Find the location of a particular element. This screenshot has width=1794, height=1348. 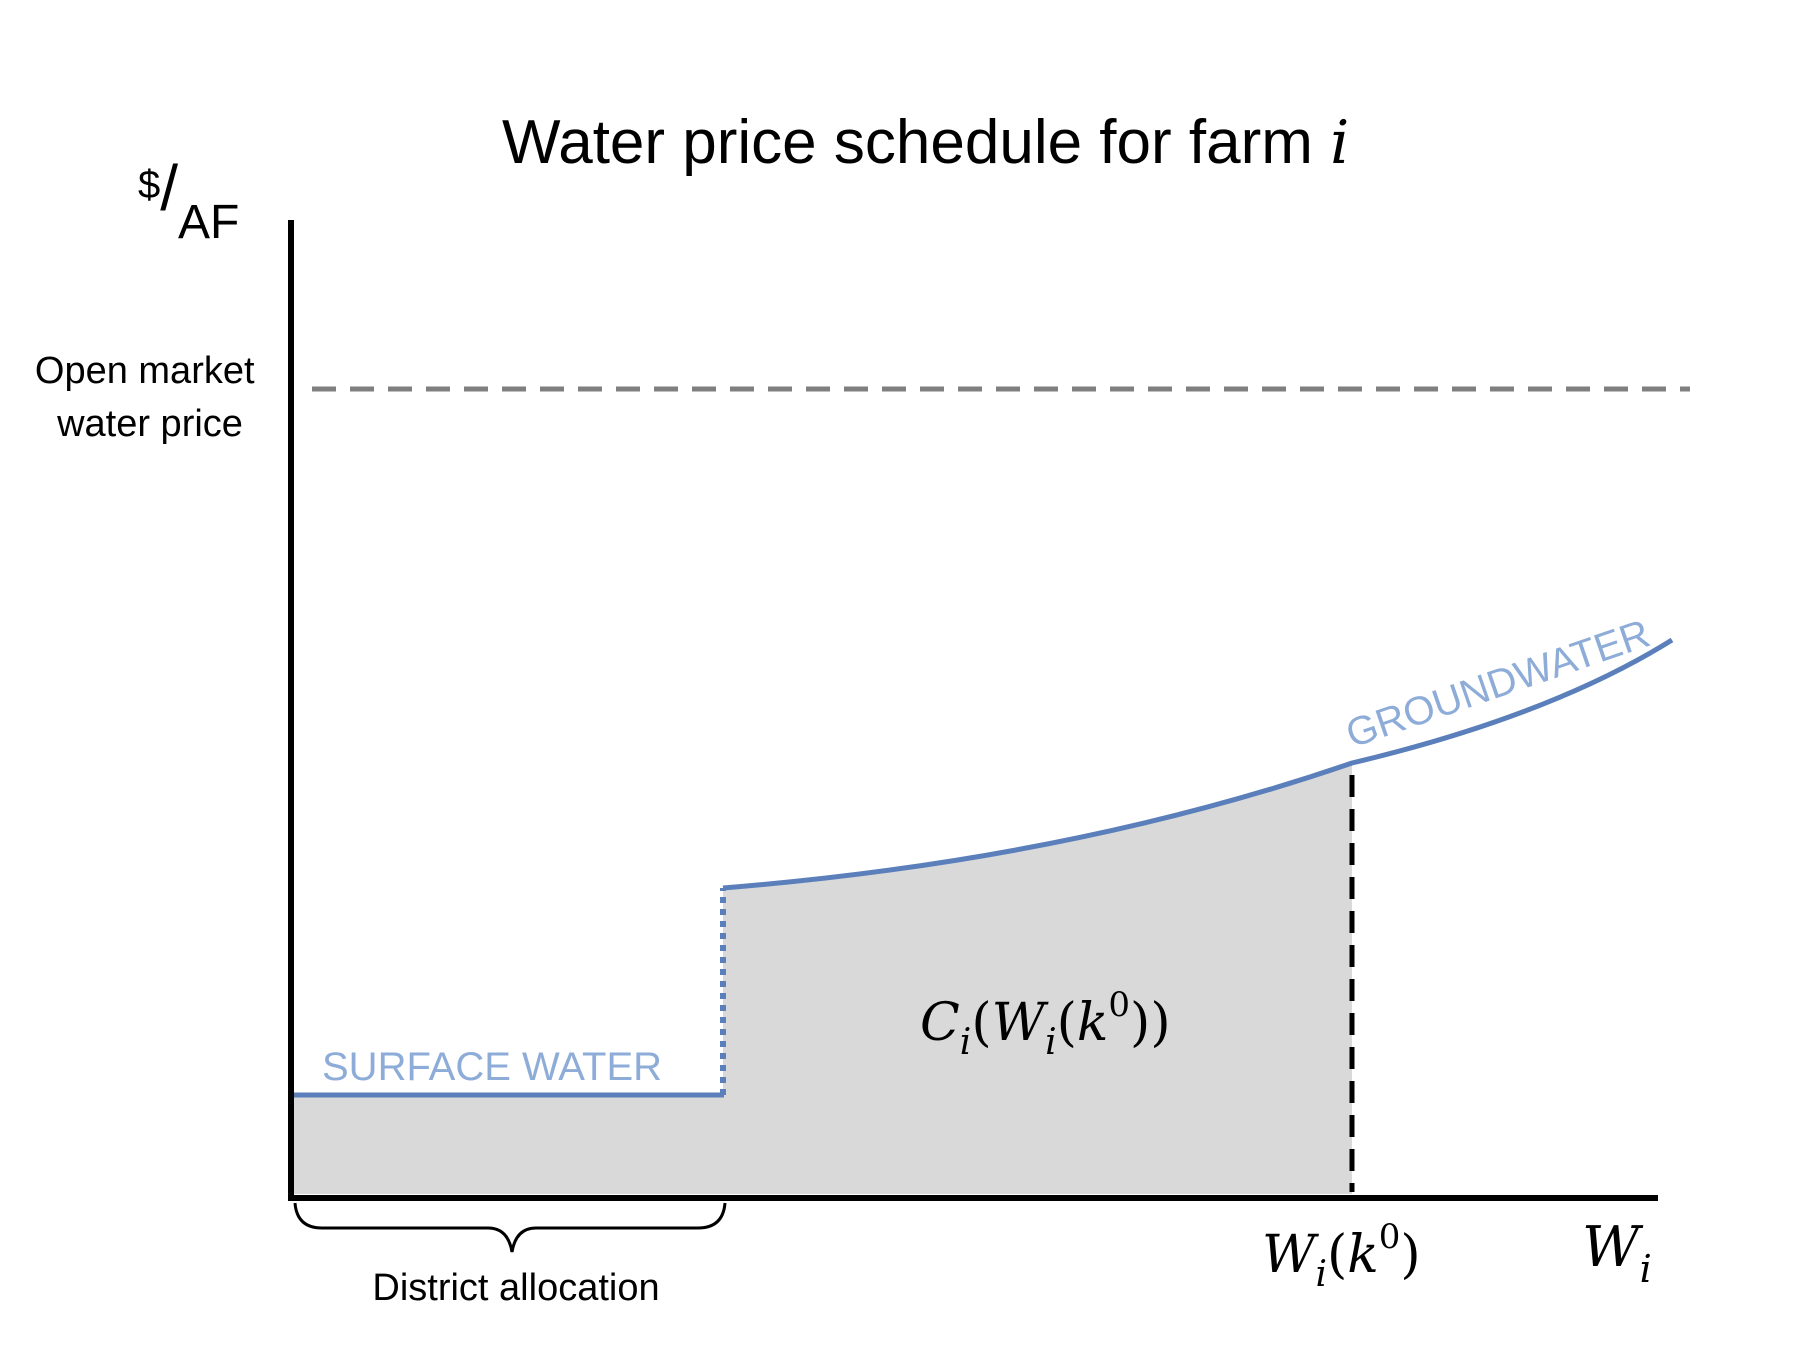

x-axis-label: Wi is located at coordinates (1617, 1253).